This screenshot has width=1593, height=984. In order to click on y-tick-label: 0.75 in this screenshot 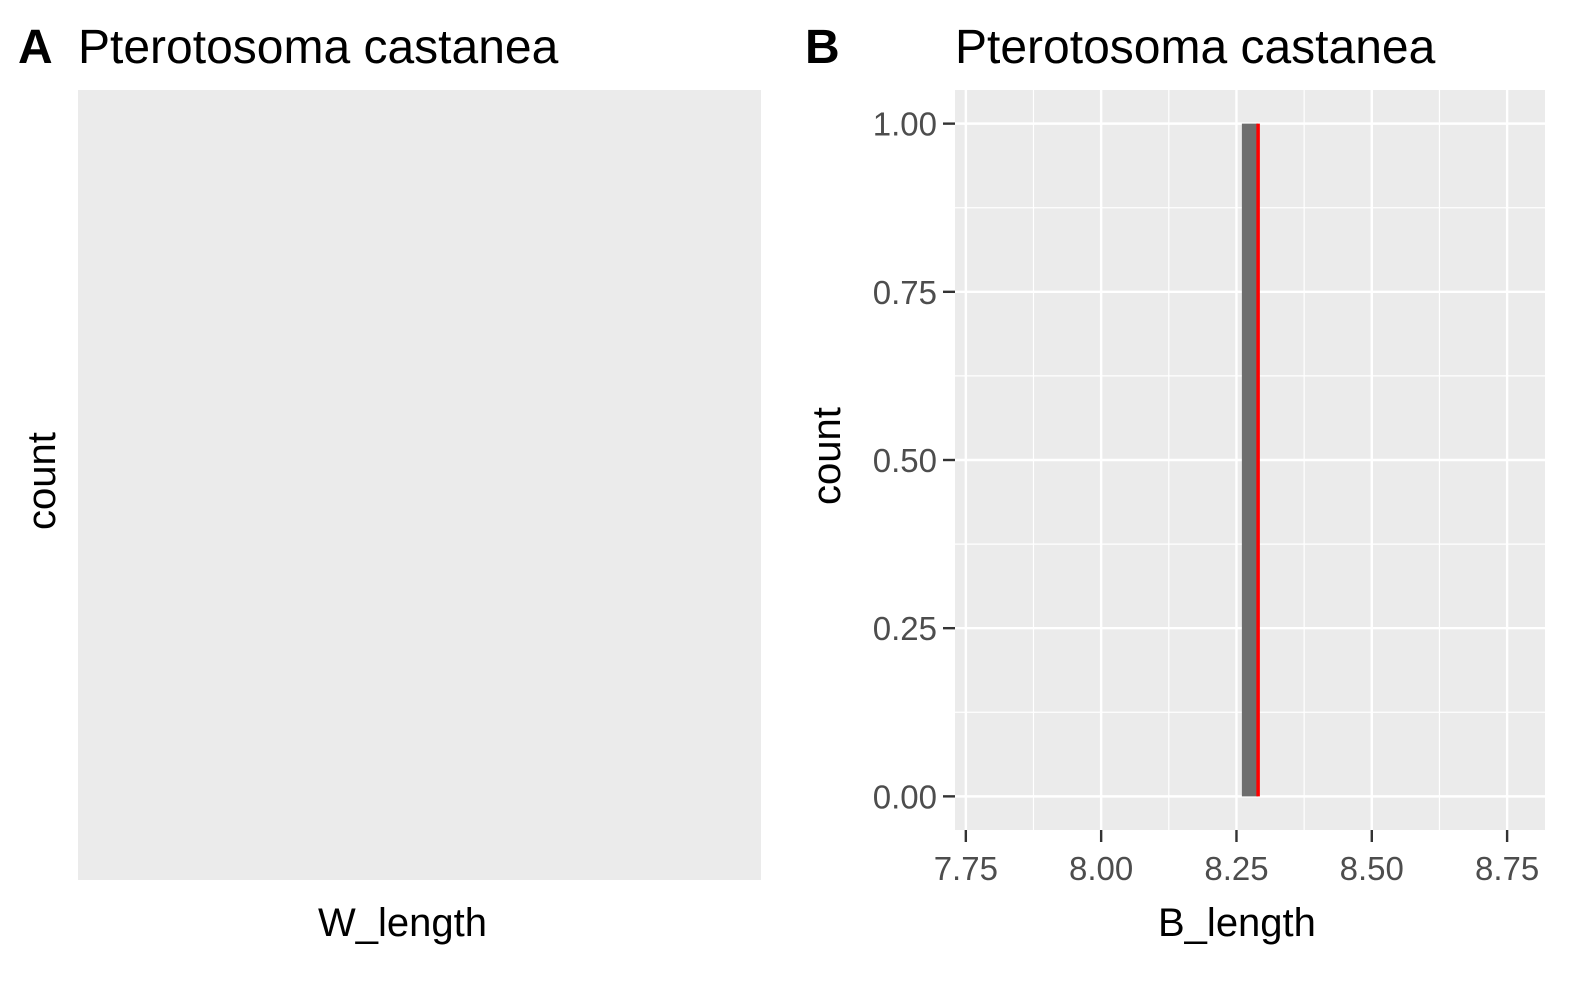, I will do `click(905, 292)`.